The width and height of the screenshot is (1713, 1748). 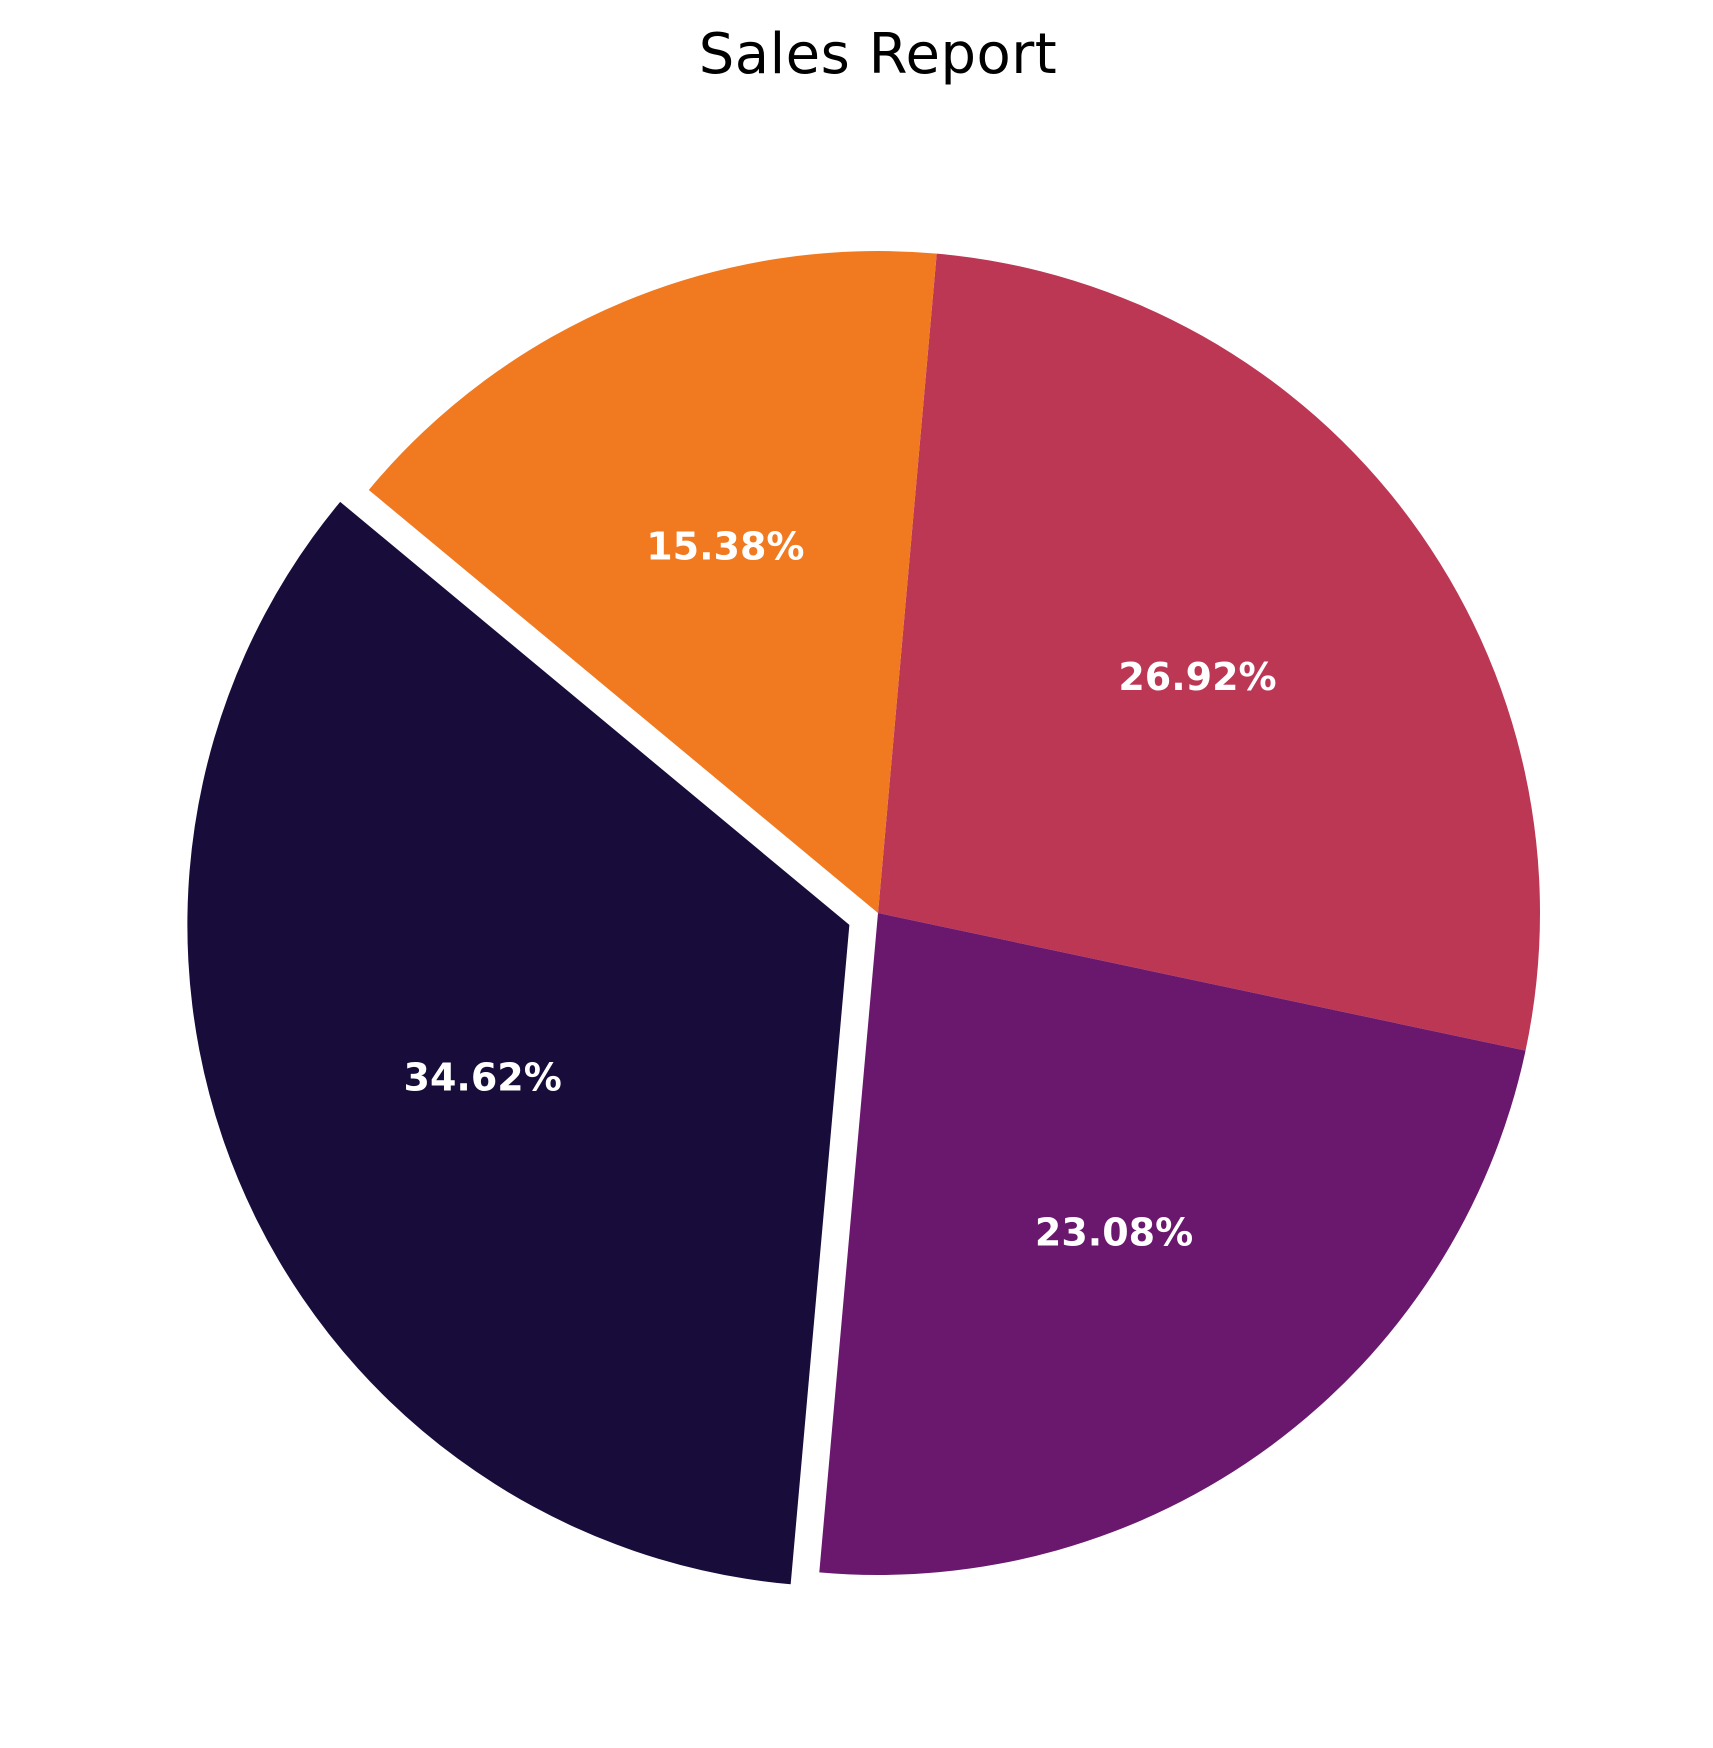 What do you see at coordinates (1114, 1232) in the screenshot?
I see `pie-slice-label-4: 23.08%` at bounding box center [1114, 1232].